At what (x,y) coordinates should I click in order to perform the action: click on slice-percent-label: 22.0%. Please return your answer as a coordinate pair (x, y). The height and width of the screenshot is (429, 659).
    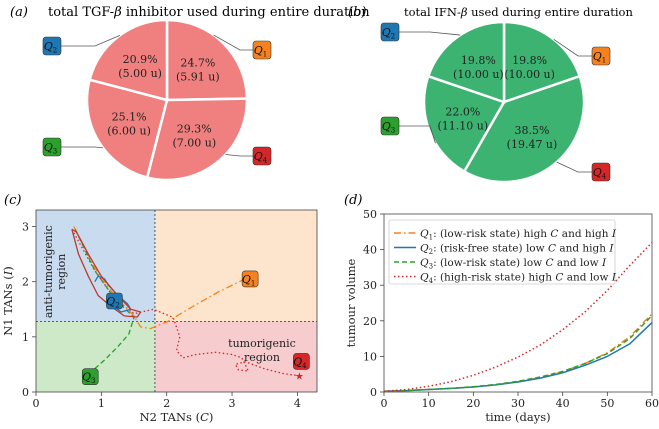
    Looking at the image, I should click on (462, 112).